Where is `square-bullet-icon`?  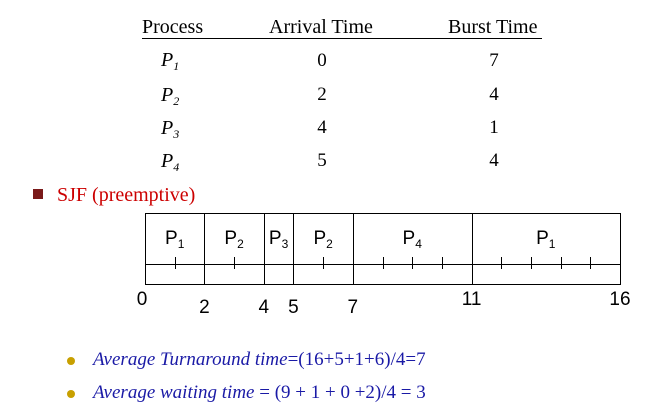 square-bullet-icon is located at coordinates (38, 194).